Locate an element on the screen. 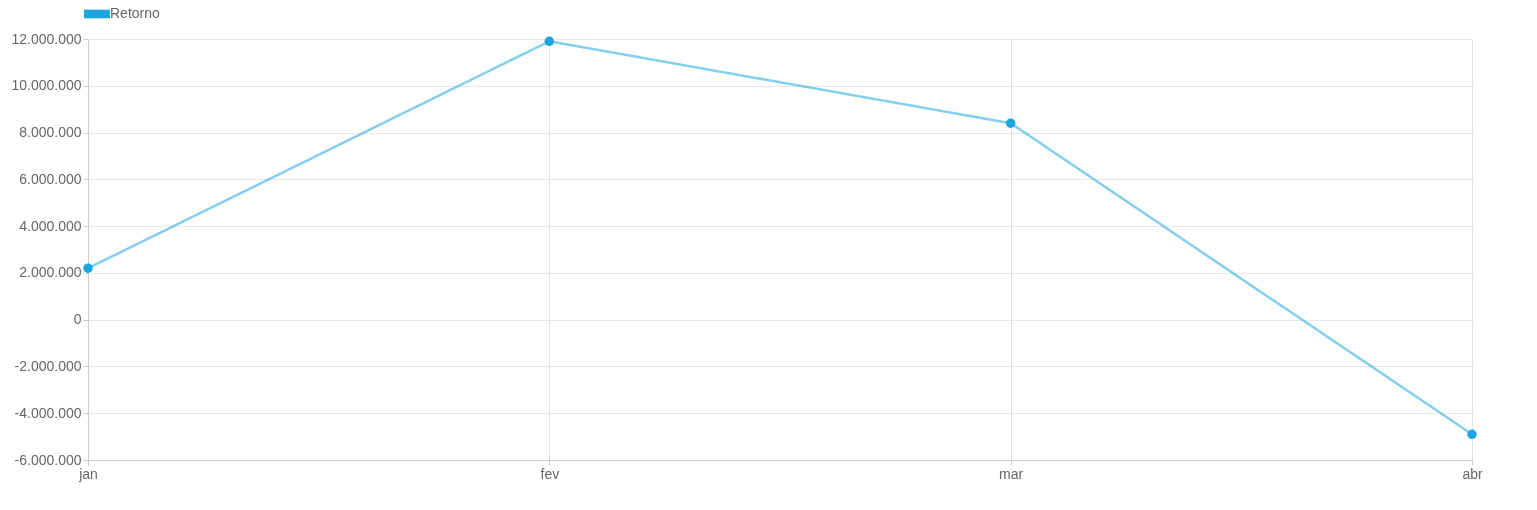 This screenshot has height=510, width=1537. y-tick-label: 12.000.000 is located at coordinates (46, 38).